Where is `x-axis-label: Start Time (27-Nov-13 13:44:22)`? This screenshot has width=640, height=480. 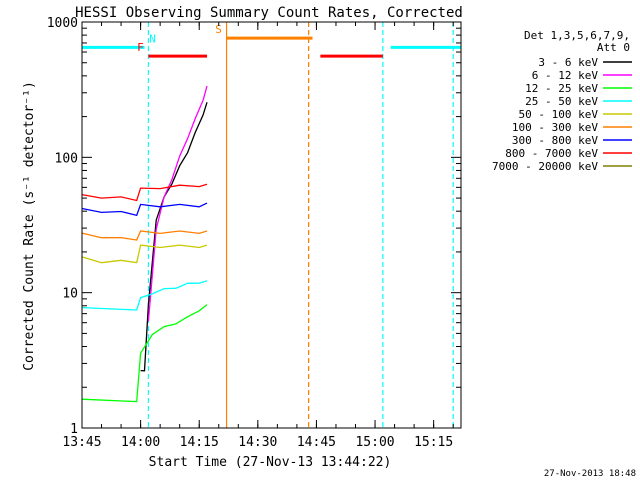
x-axis-label: Start Time (27-Nov-13 13:44:22) is located at coordinates (270, 462).